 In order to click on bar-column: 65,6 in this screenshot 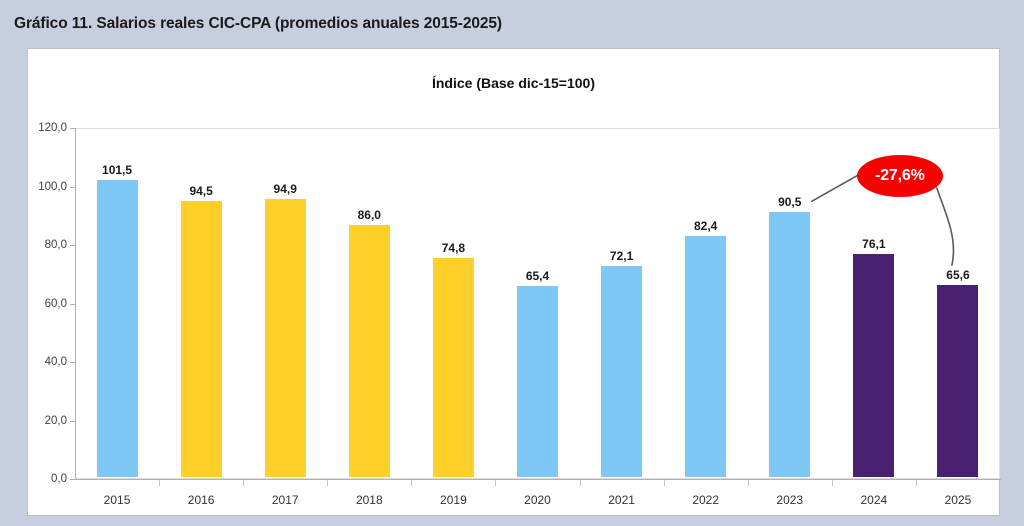, I will do `click(958, 372)`.